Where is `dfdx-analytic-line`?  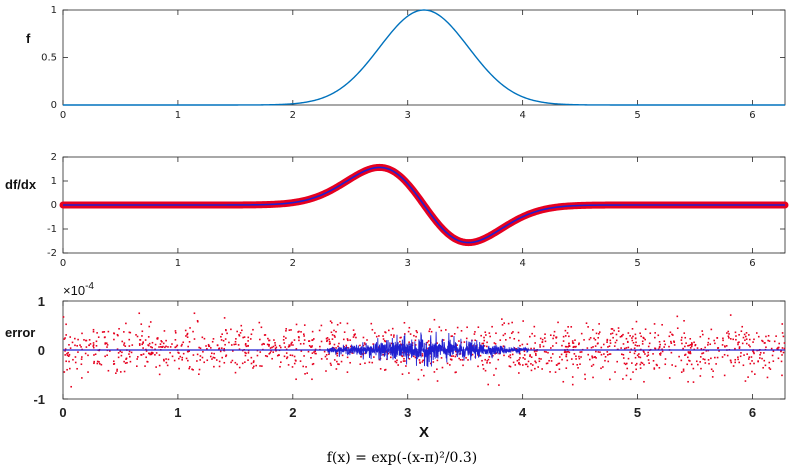 dfdx-analytic-line is located at coordinates (424, 205).